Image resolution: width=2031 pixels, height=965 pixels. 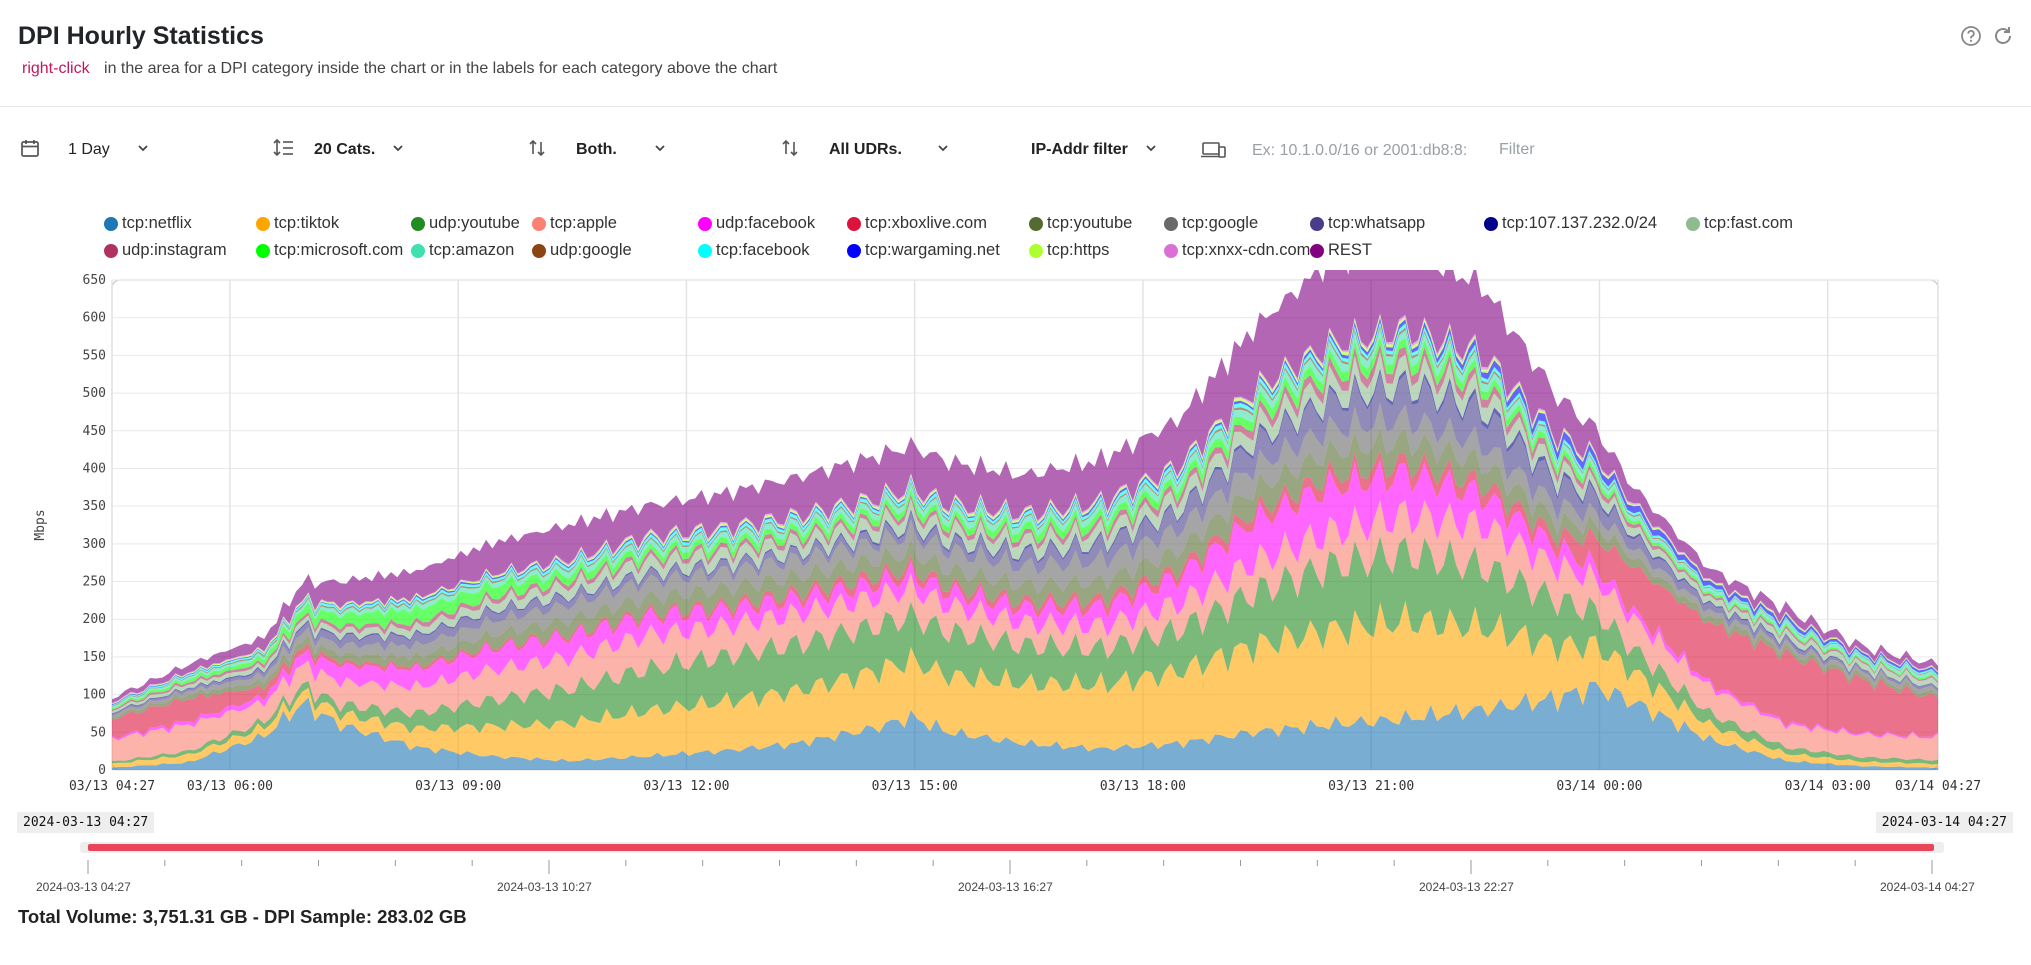 I want to click on legend-item: tcp:amazon, so click(x=462, y=250).